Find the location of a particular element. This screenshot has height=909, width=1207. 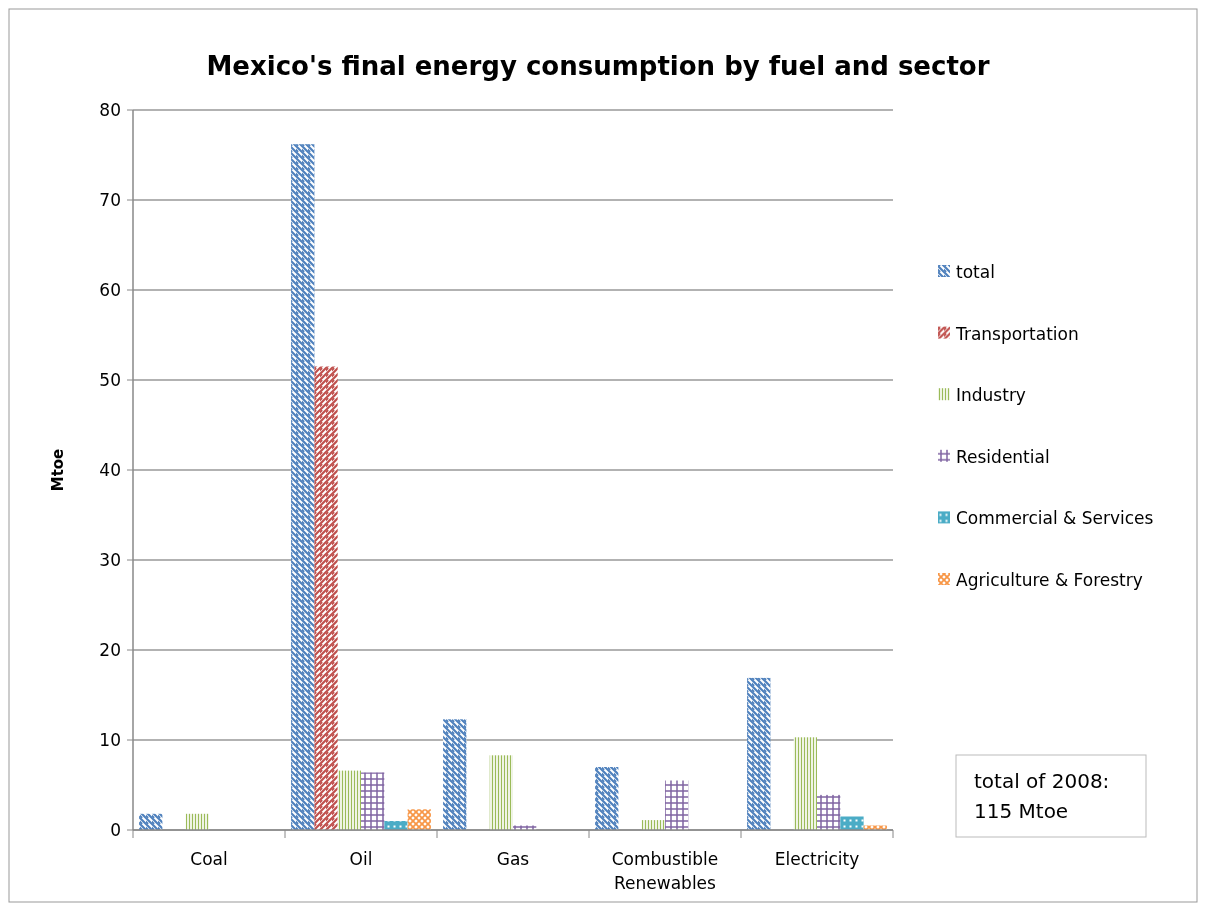

y-tick-label: 70 is located at coordinates (110, 199).